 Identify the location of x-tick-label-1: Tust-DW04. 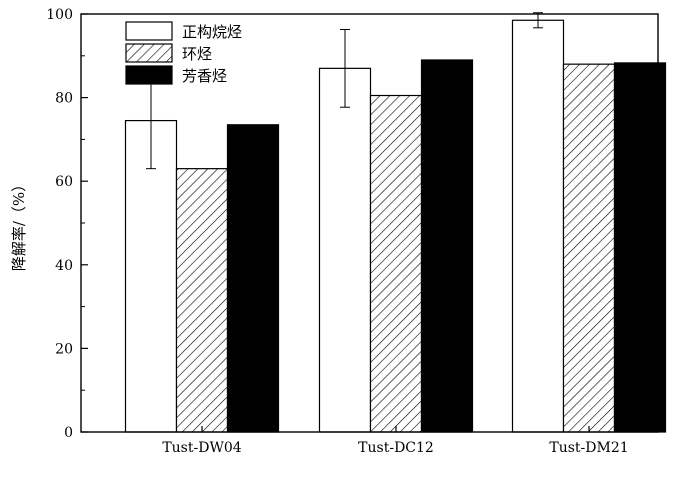
(201, 448).